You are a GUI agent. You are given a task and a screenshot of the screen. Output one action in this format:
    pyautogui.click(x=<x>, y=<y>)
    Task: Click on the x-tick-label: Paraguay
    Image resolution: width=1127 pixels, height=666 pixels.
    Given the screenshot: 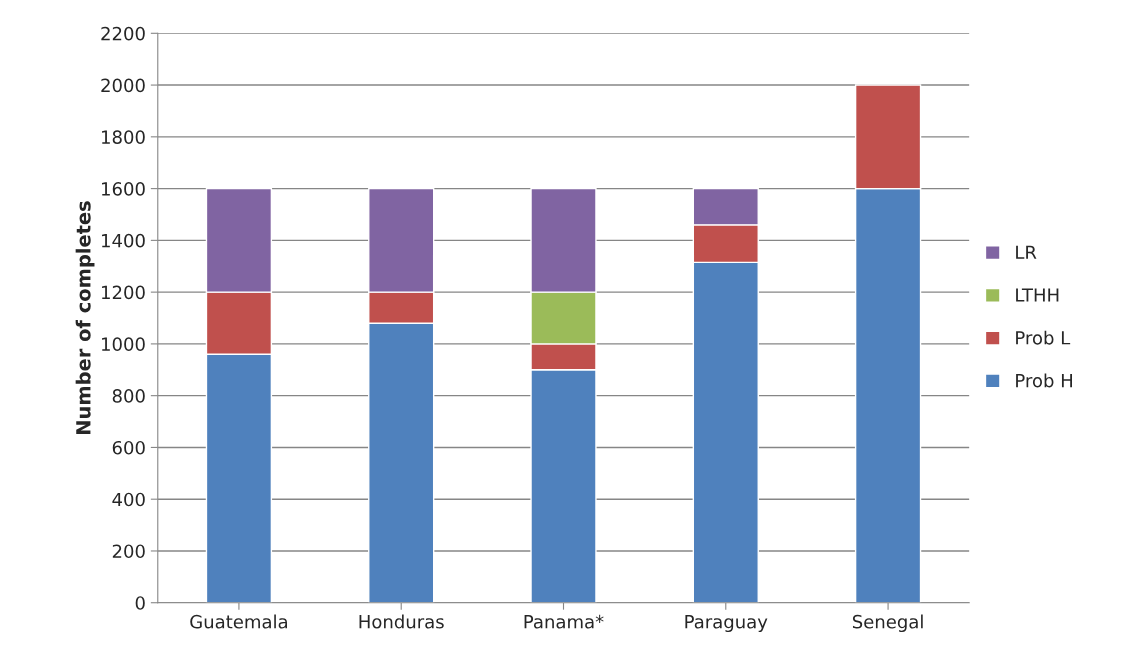 What is the action you would take?
    pyautogui.click(x=726, y=624)
    